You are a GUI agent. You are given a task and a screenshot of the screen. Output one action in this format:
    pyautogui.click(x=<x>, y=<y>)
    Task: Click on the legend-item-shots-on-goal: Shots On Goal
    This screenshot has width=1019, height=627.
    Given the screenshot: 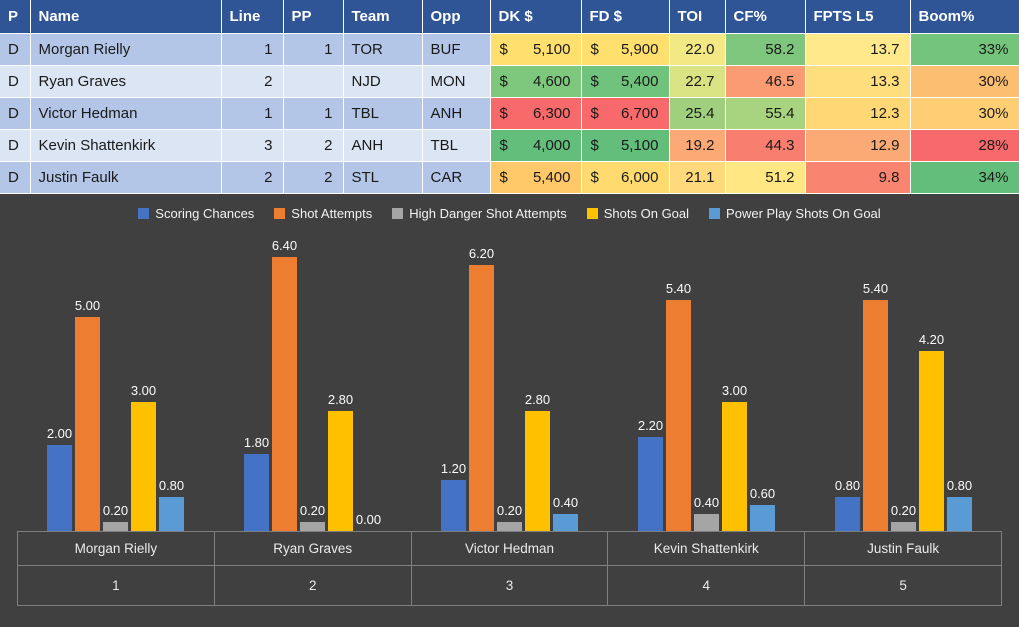 What is the action you would take?
    pyautogui.click(x=638, y=213)
    